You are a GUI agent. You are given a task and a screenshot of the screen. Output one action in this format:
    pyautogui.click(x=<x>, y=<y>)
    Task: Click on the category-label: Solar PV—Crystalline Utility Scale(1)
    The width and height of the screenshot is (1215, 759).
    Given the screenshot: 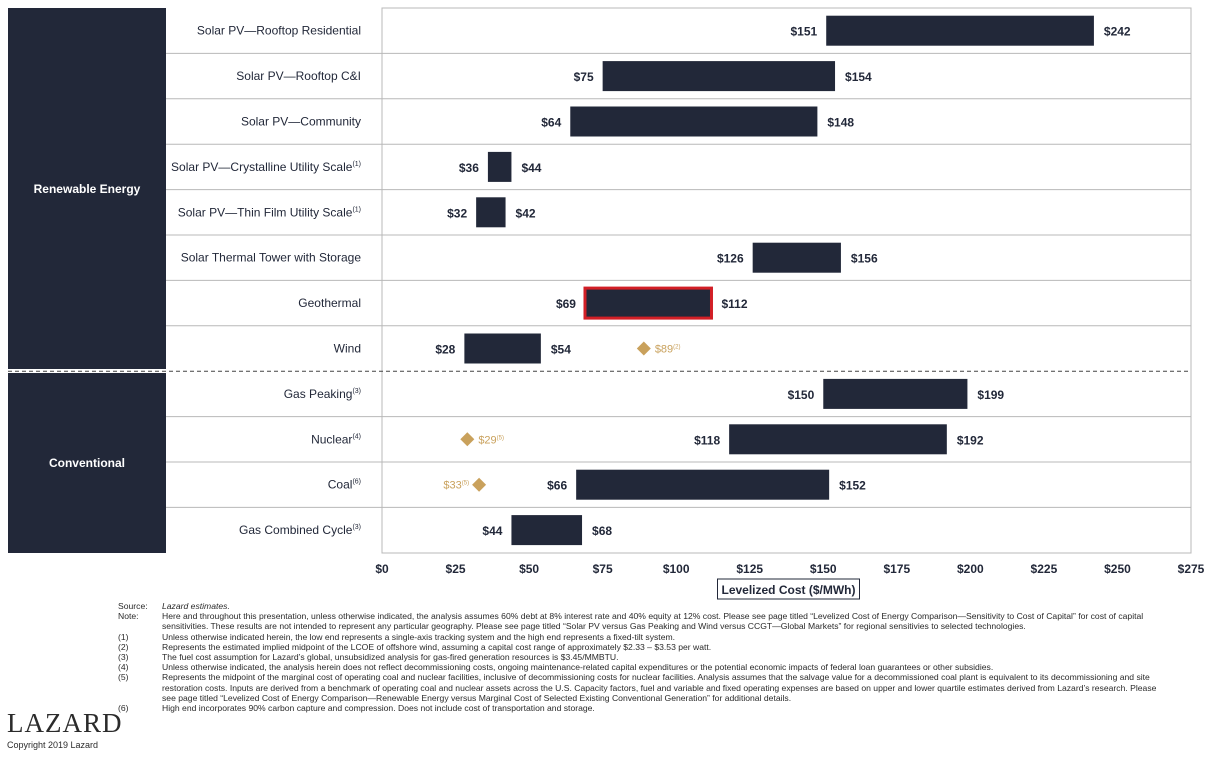 What is the action you would take?
    pyautogui.click(x=266, y=167)
    